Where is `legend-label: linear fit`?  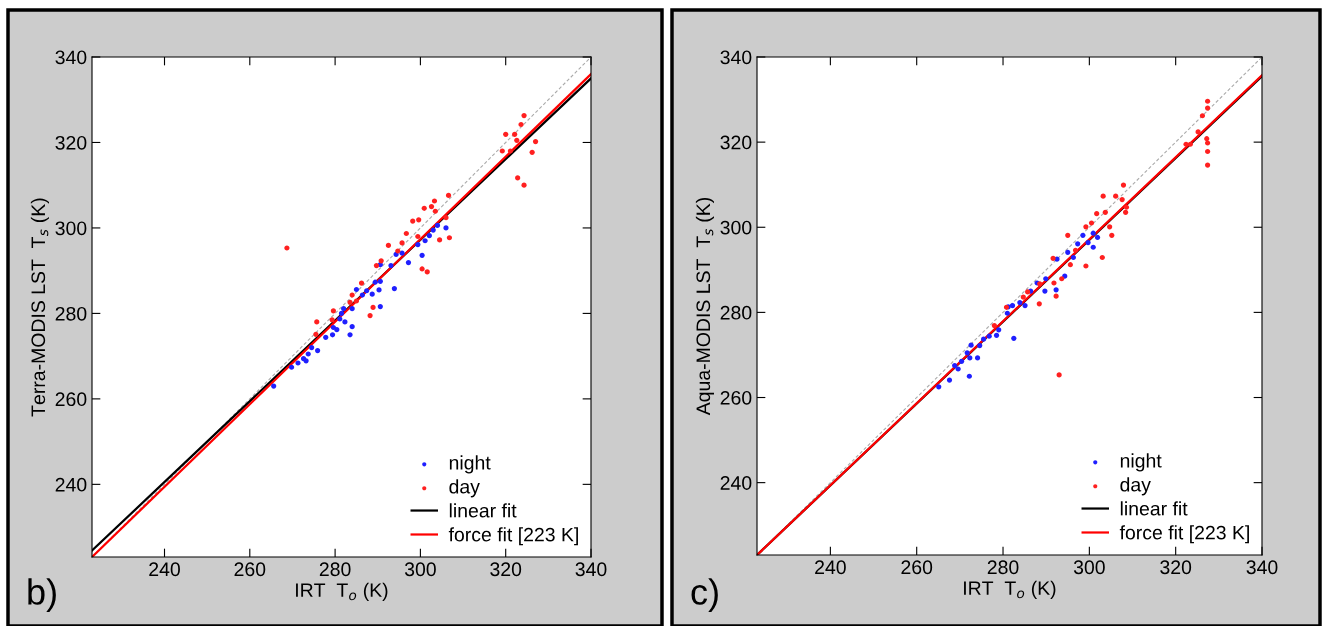
legend-label: linear fit is located at coordinates (1154, 508).